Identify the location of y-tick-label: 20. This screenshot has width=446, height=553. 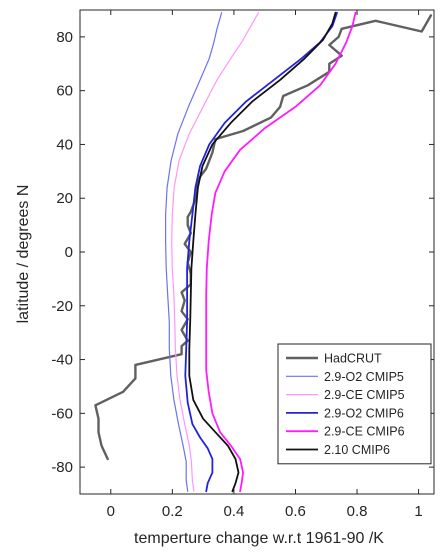
(64, 198).